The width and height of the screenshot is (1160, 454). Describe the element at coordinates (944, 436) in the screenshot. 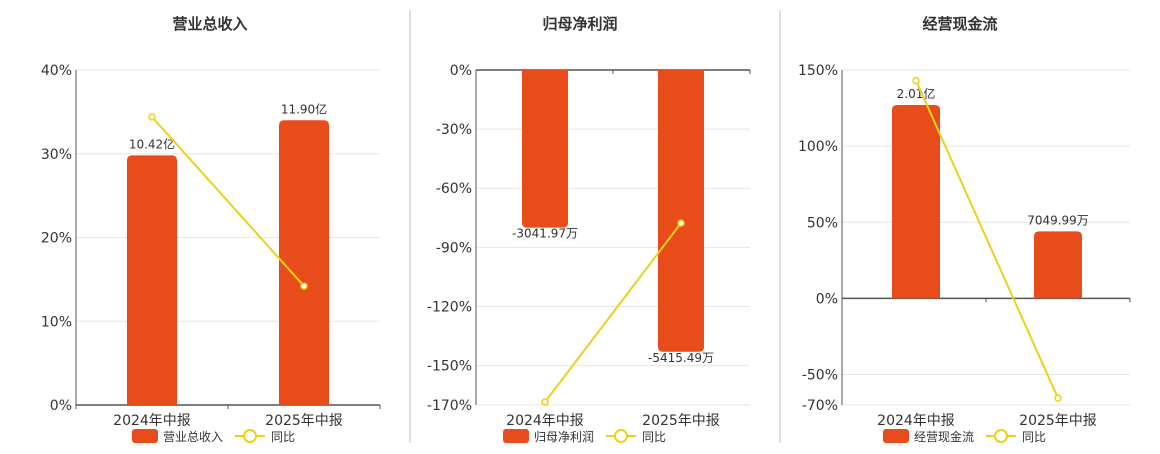

I see `legend-bar-label: 经营现金流` at that location.